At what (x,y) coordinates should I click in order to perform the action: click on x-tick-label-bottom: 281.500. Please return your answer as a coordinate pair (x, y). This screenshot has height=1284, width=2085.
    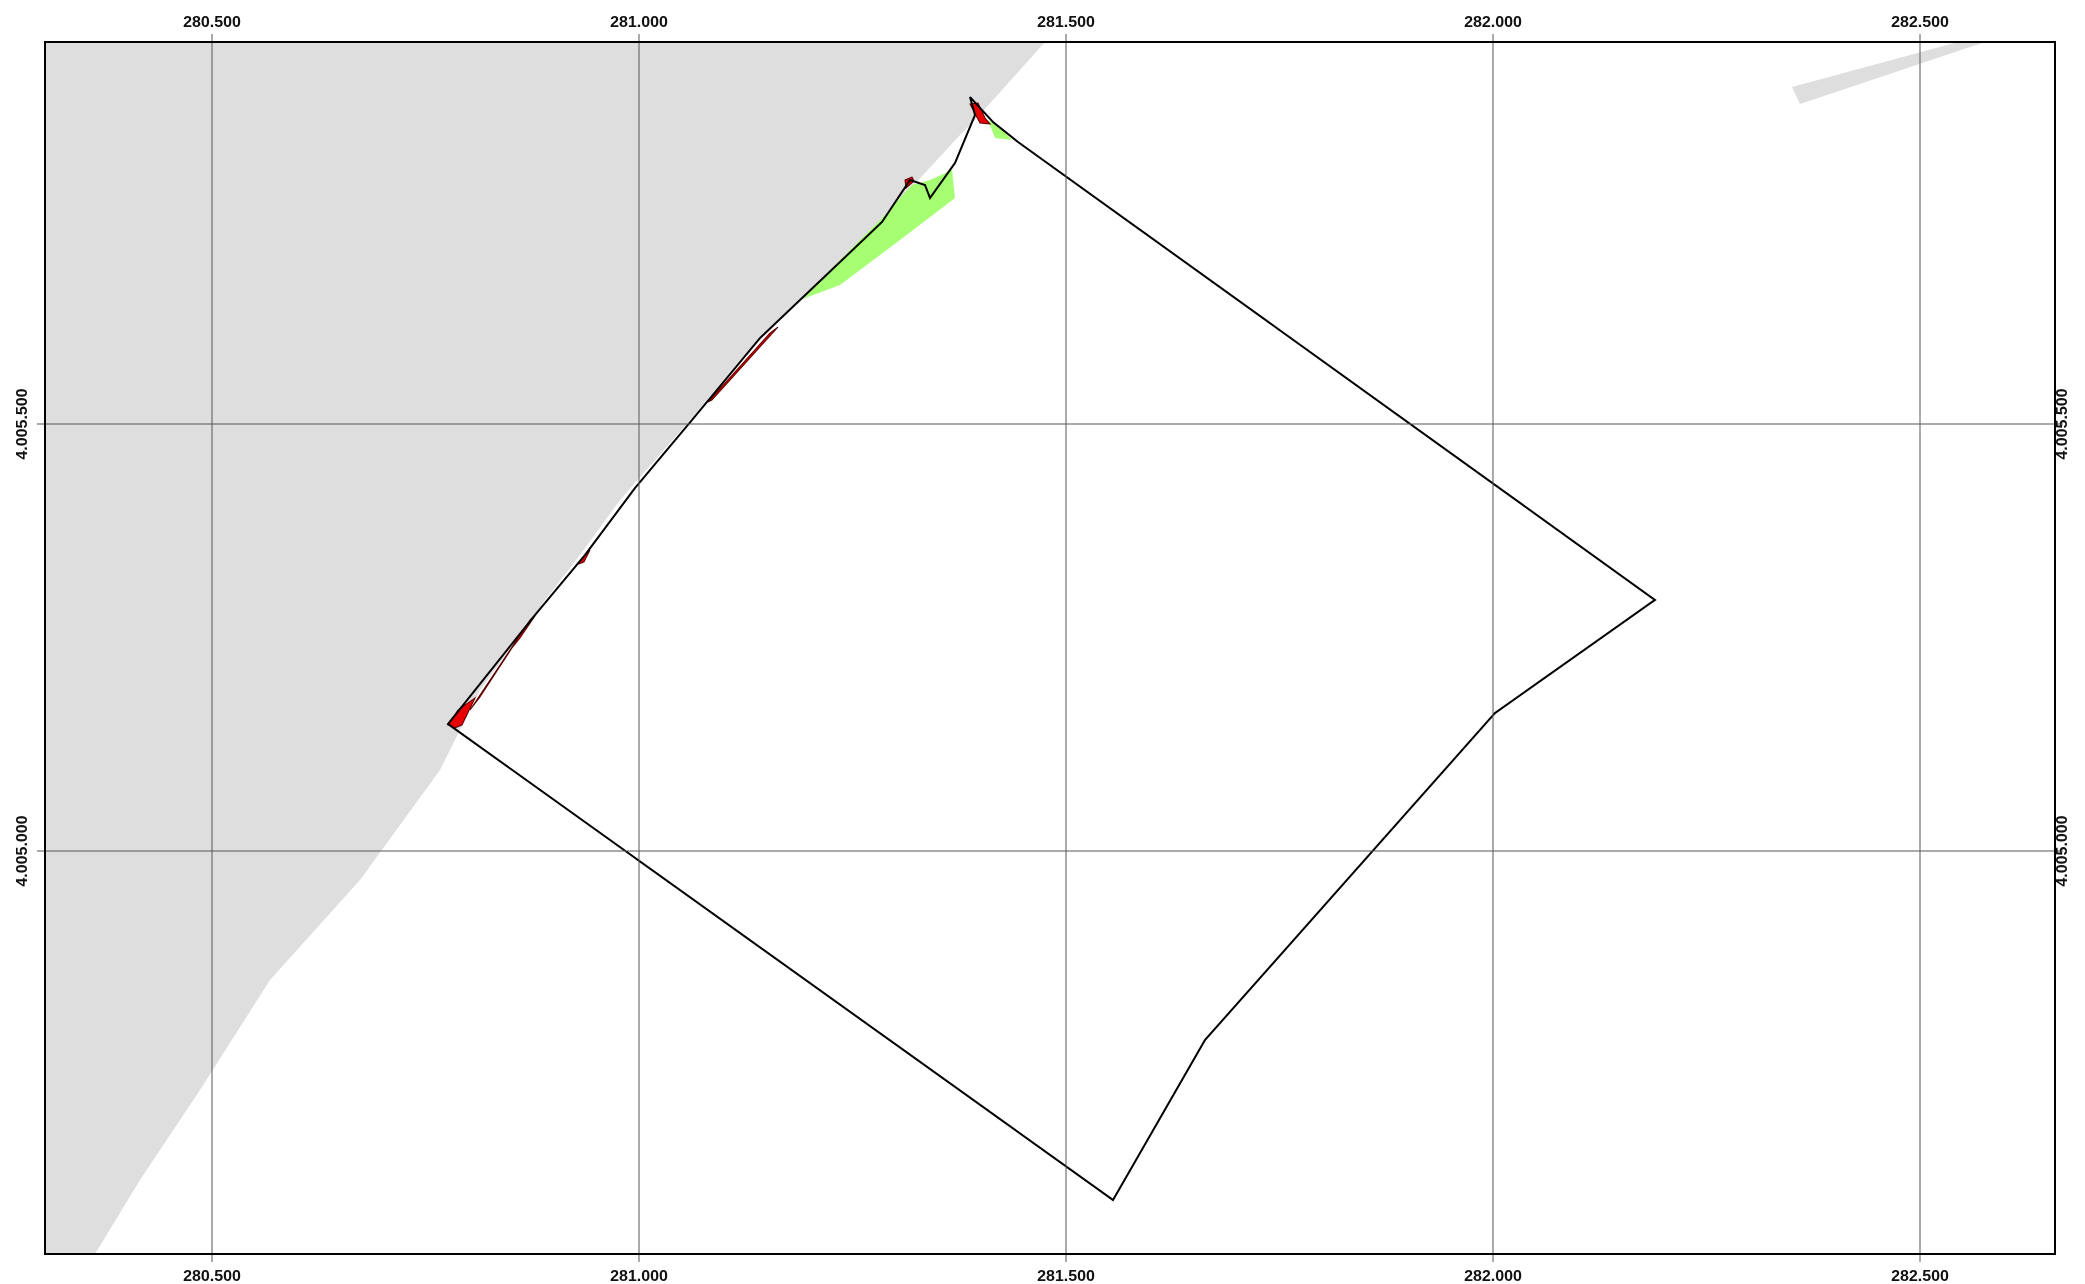
    Looking at the image, I should click on (1066, 1276).